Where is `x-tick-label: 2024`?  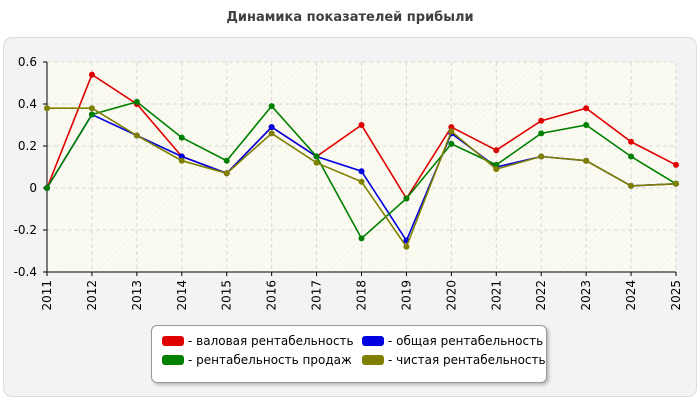 x-tick-label: 2024 is located at coordinates (631, 295).